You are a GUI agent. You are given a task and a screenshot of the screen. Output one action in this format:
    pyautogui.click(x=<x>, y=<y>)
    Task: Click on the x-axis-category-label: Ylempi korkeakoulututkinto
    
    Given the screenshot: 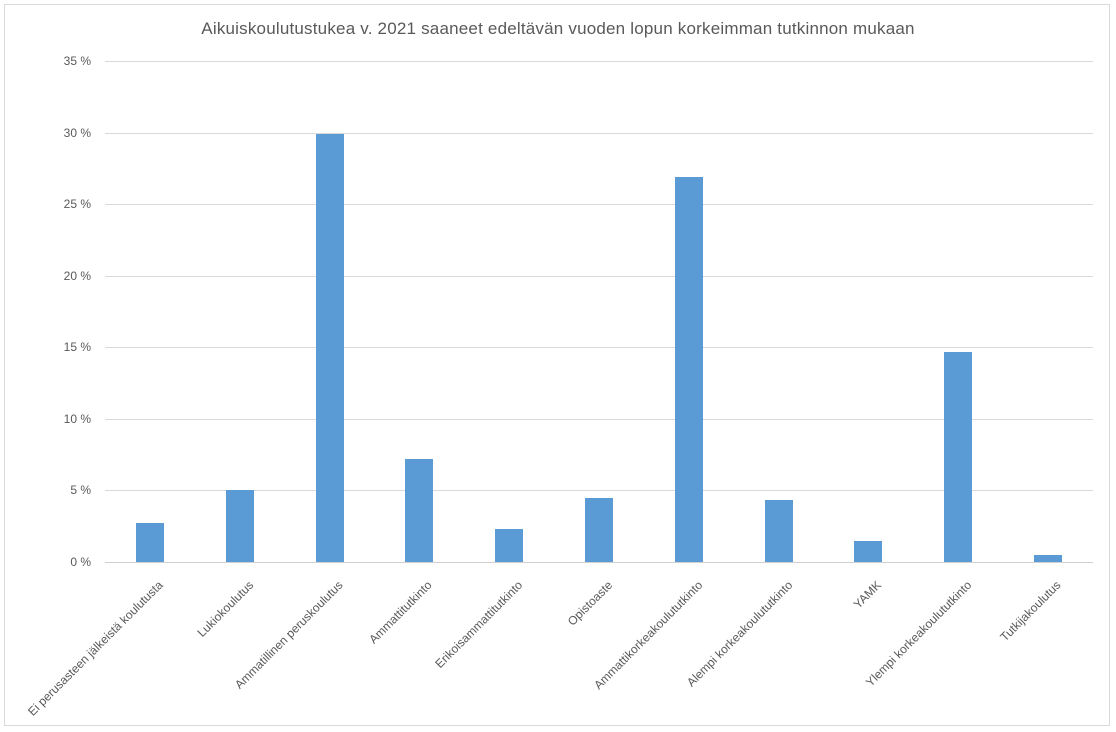 What is the action you would take?
    pyautogui.click(x=918, y=634)
    